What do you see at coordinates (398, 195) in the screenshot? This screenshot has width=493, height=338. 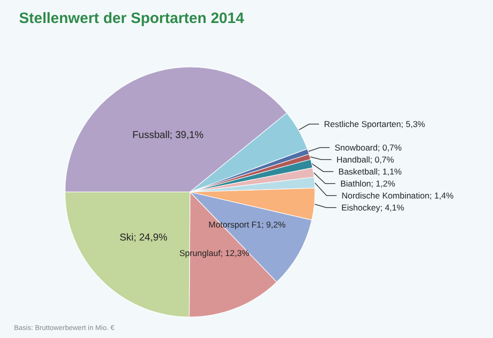 I see `slice-label: Nordische Kombination; 1,4%` at bounding box center [398, 195].